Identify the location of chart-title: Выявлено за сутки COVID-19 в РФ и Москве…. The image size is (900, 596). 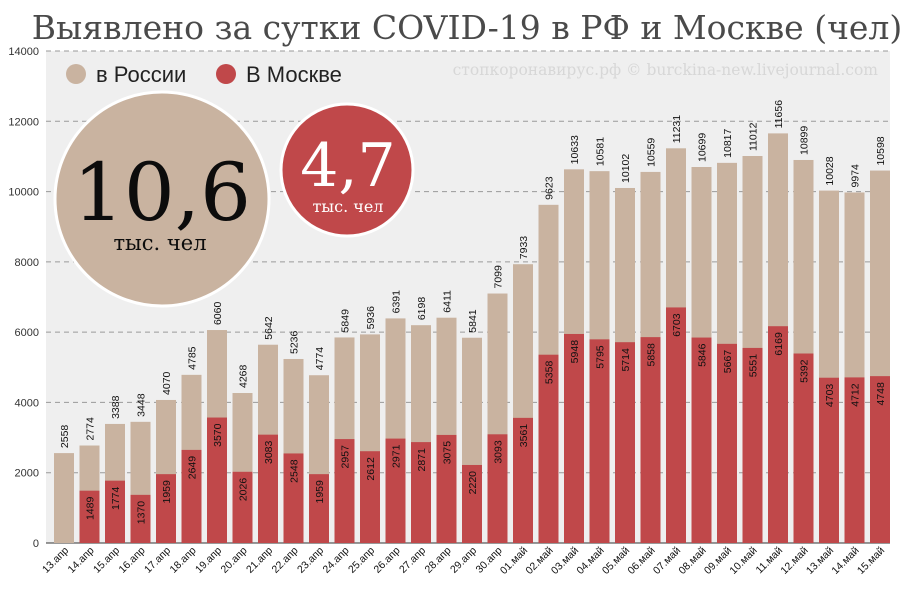
(466, 27).